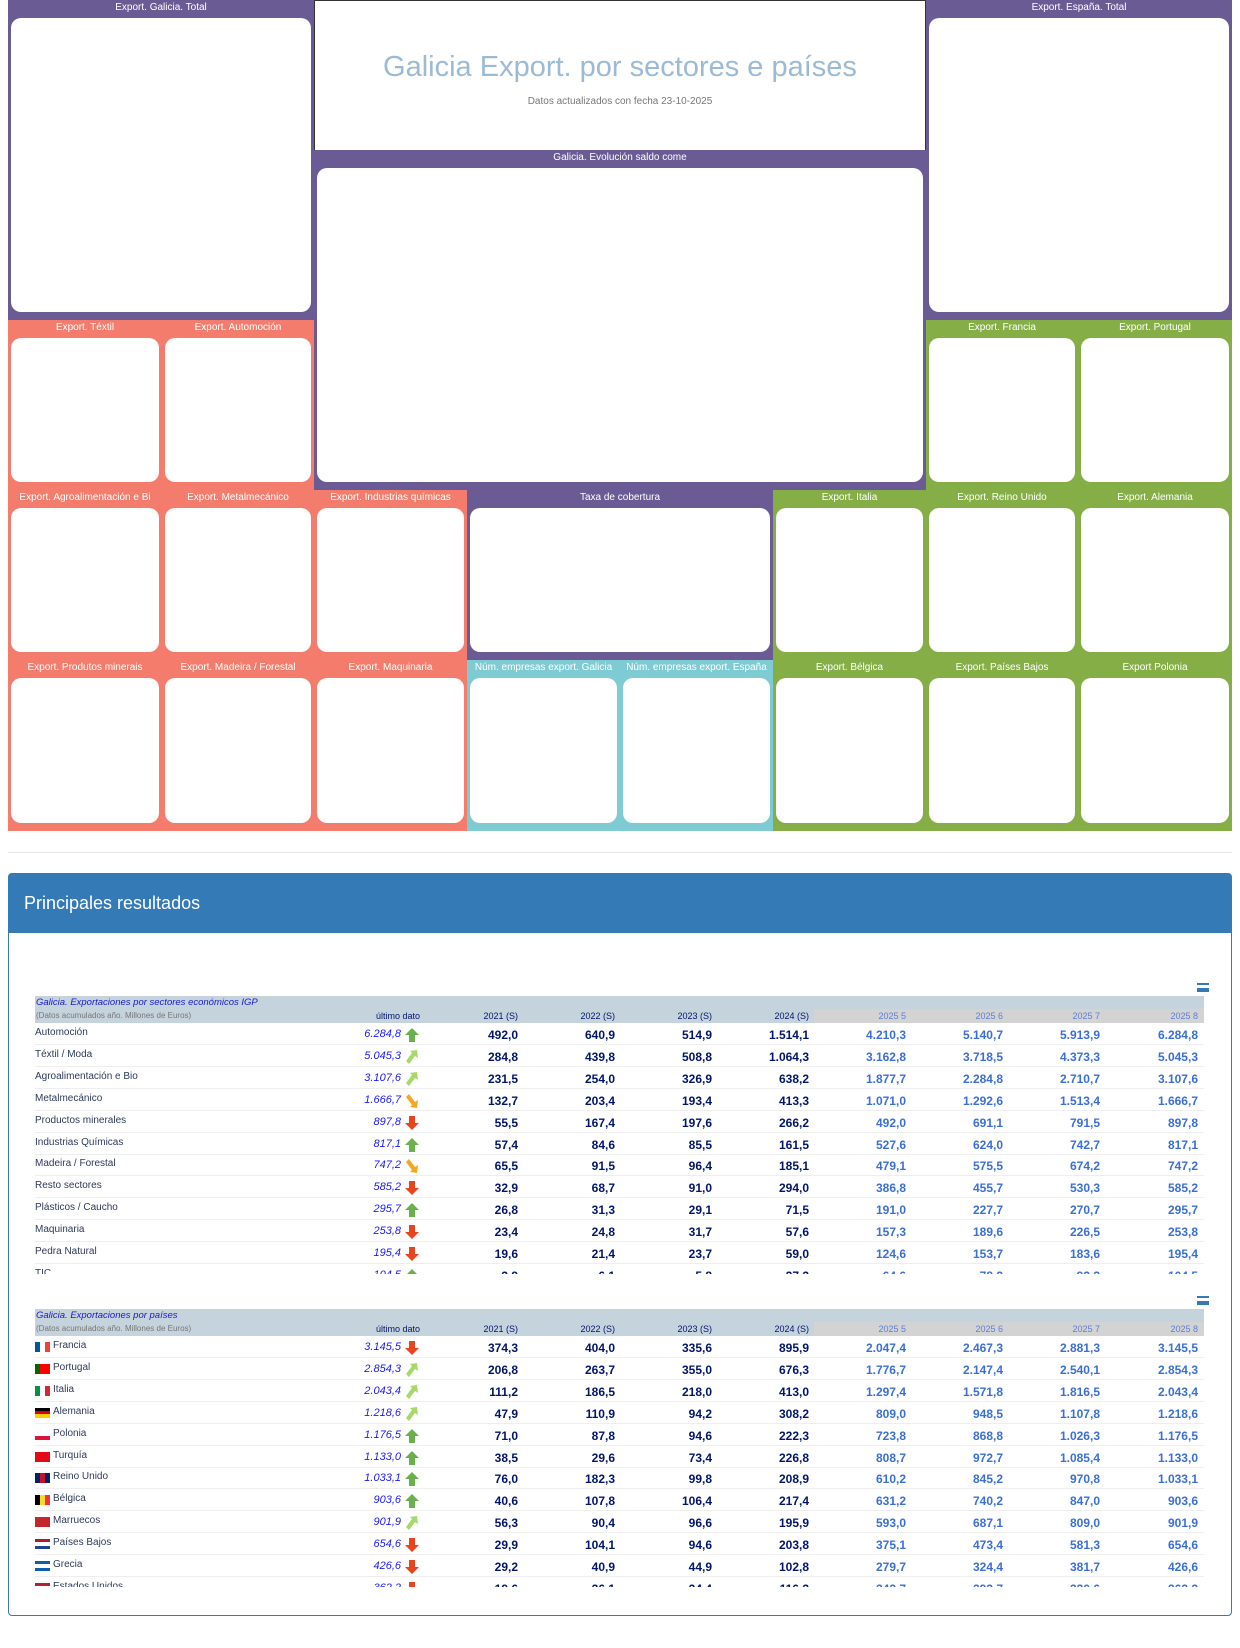 The width and height of the screenshot is (1240, 1648). I want to click on table-cell: 687,1, so click(987, 1523).